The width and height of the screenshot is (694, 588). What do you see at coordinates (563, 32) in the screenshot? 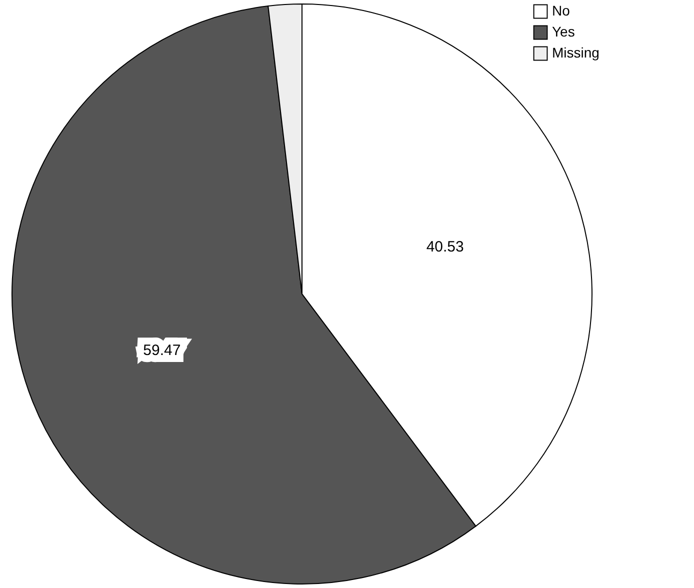
I see `legend-label: Yes` at bounding box center [563, 32].